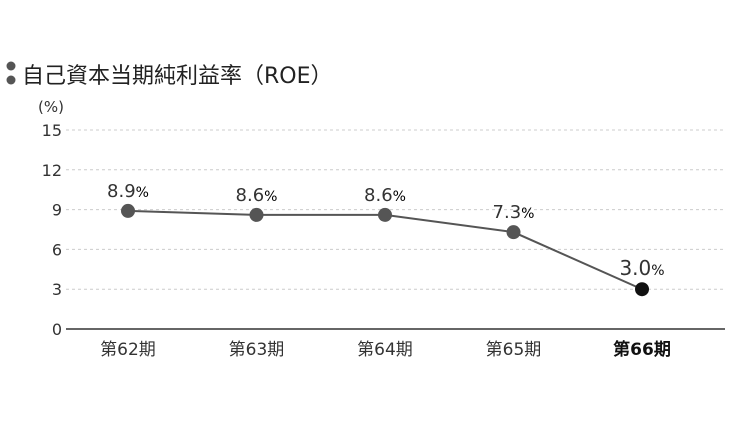 The width and height of the screenshot is (729, 438). What do you see at coordinates (128, 350) in the screenshot?
I see `x-tick-label: 第62期` at bounding box center [128, 350].